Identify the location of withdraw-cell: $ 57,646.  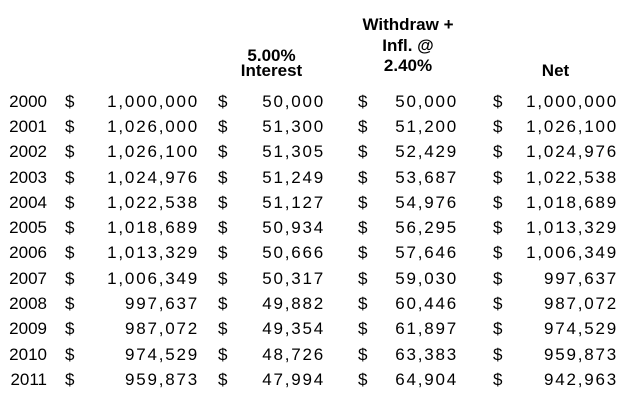
(405, 253).